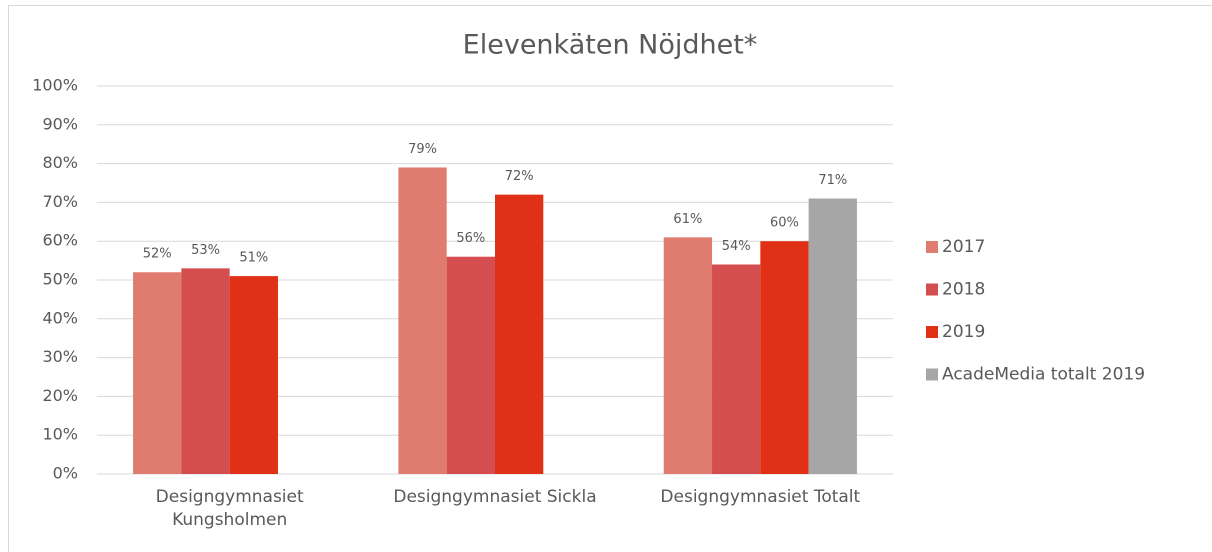  Describe the element at coordinates (687, 219) in the screenshot. I see `data-label: 61%` at that location.